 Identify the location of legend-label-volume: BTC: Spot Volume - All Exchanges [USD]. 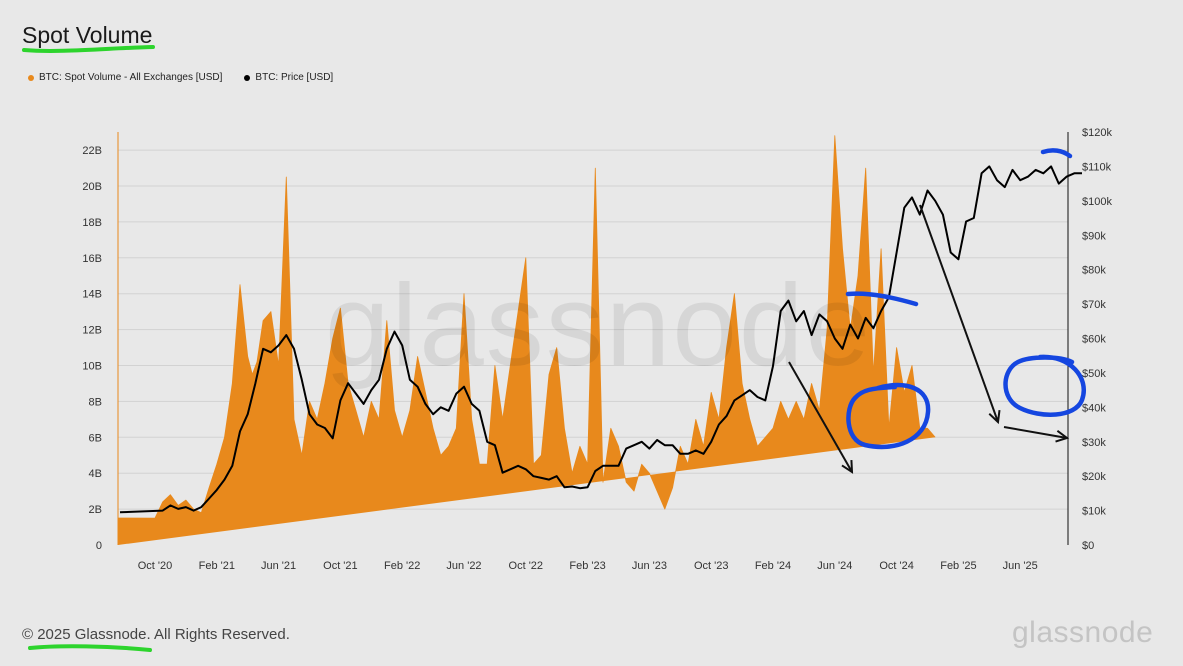
(131, 77).